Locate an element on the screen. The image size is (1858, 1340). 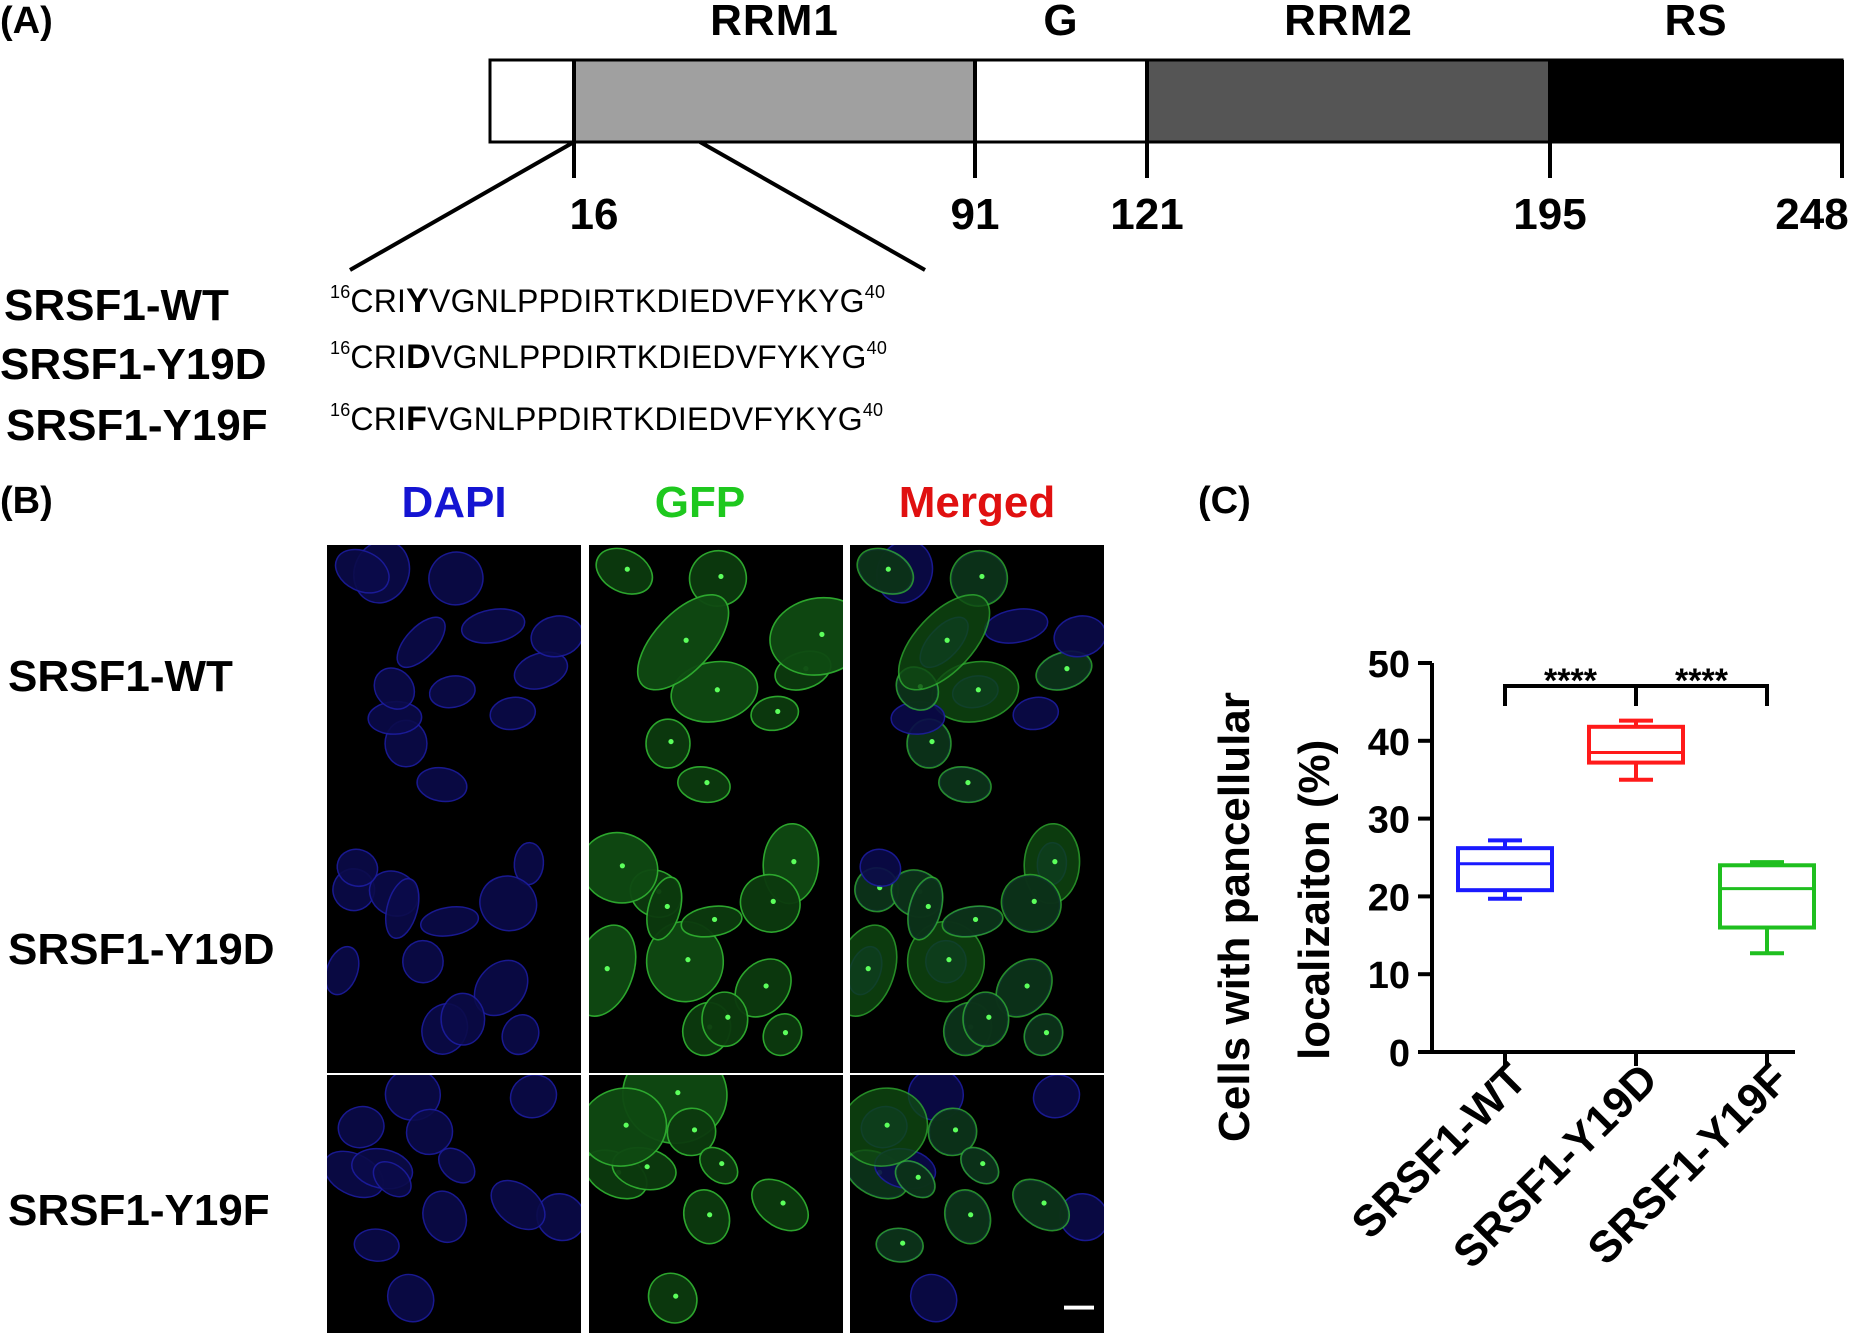
zoom-line-right is located at coordinates (812, 206).